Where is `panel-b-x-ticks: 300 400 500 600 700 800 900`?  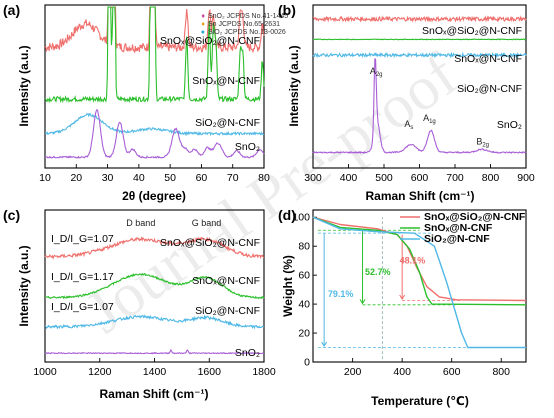 panel-b-x-ticks: 300 400 500 600 700 800 900 is located at coordinates (419, 174).